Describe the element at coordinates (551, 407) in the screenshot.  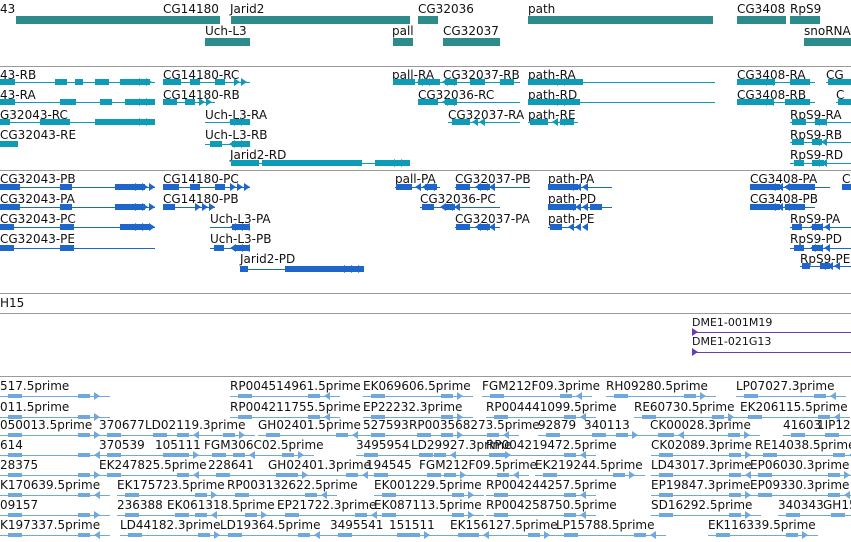
I see `feature-label: RP004441099.5prime` at that location.